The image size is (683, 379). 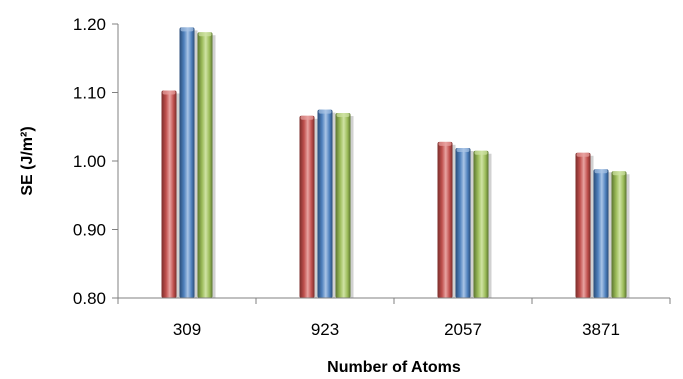 I want to click on y-tick-label: 0.90, so click(x=89, y=230).